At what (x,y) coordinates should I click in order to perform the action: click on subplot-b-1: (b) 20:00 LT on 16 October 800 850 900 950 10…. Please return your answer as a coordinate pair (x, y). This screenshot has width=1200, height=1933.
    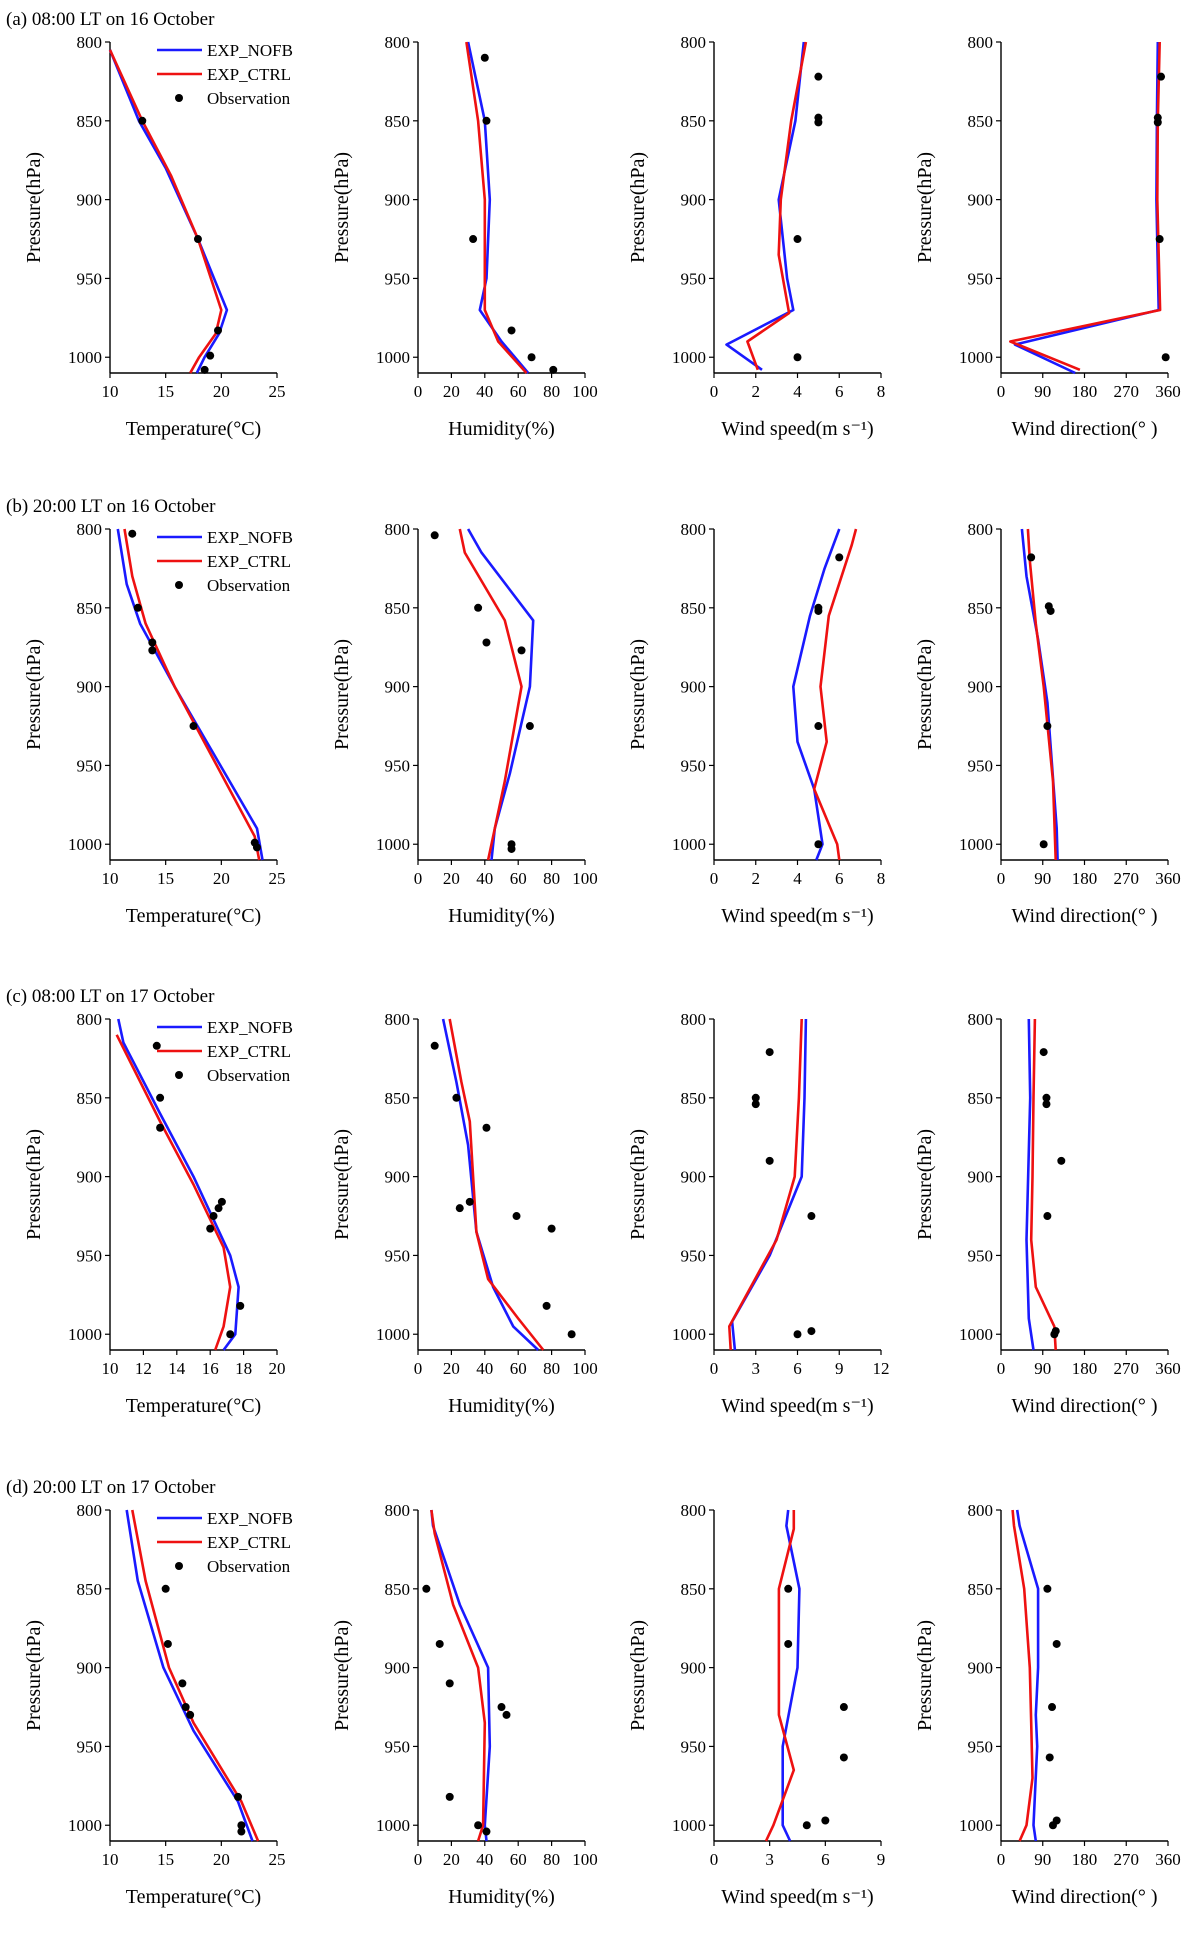
    Looking at the image, I should click on (149, 711).